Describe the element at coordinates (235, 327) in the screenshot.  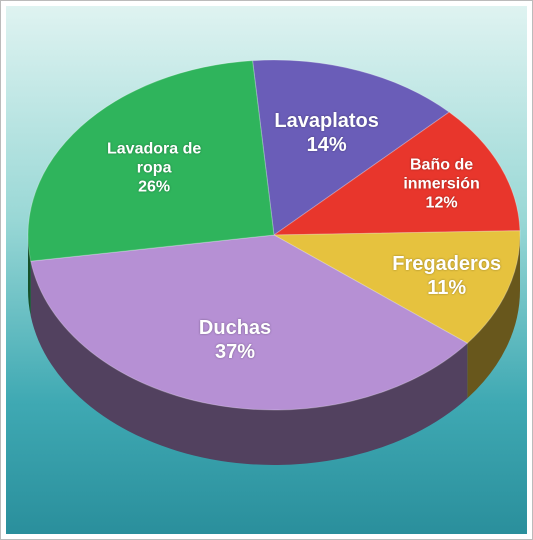
I see `category-label: Duchas` at that location.